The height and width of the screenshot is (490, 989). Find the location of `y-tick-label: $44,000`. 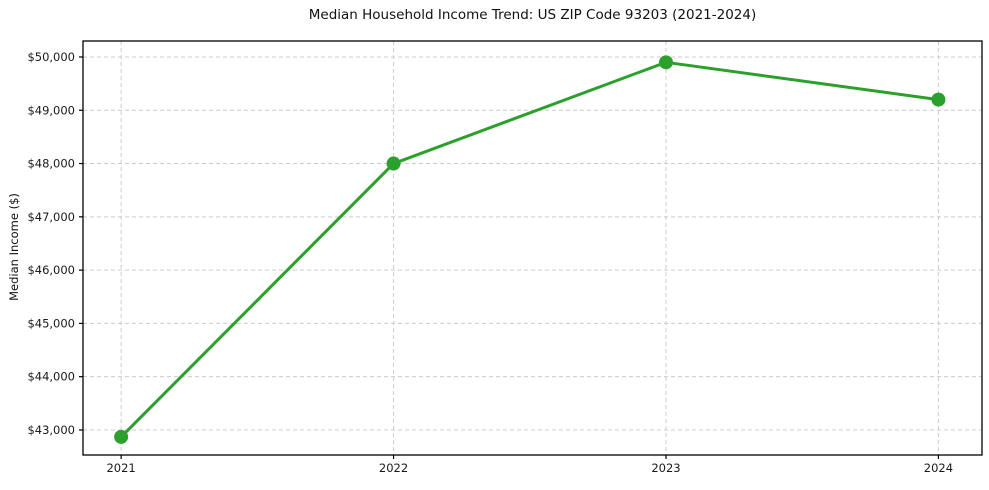

y-tick-label: $44,000 is located at coordinates (51, 377).